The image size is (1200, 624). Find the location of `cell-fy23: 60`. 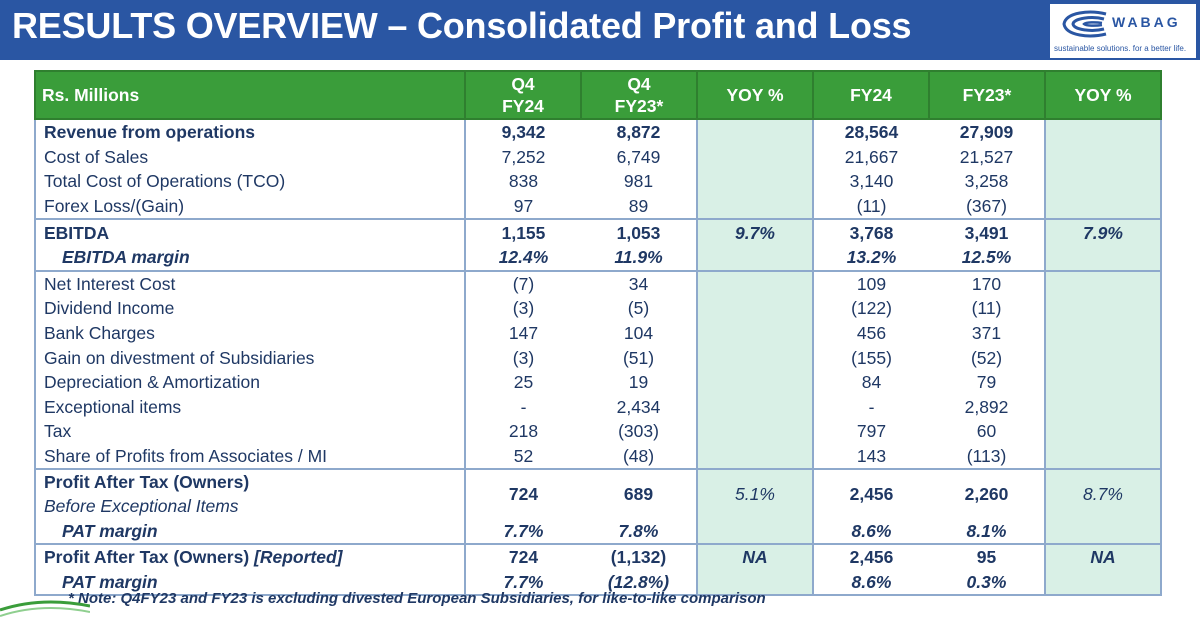

cell-fy23: 60 is located at coordinates (986, 431).